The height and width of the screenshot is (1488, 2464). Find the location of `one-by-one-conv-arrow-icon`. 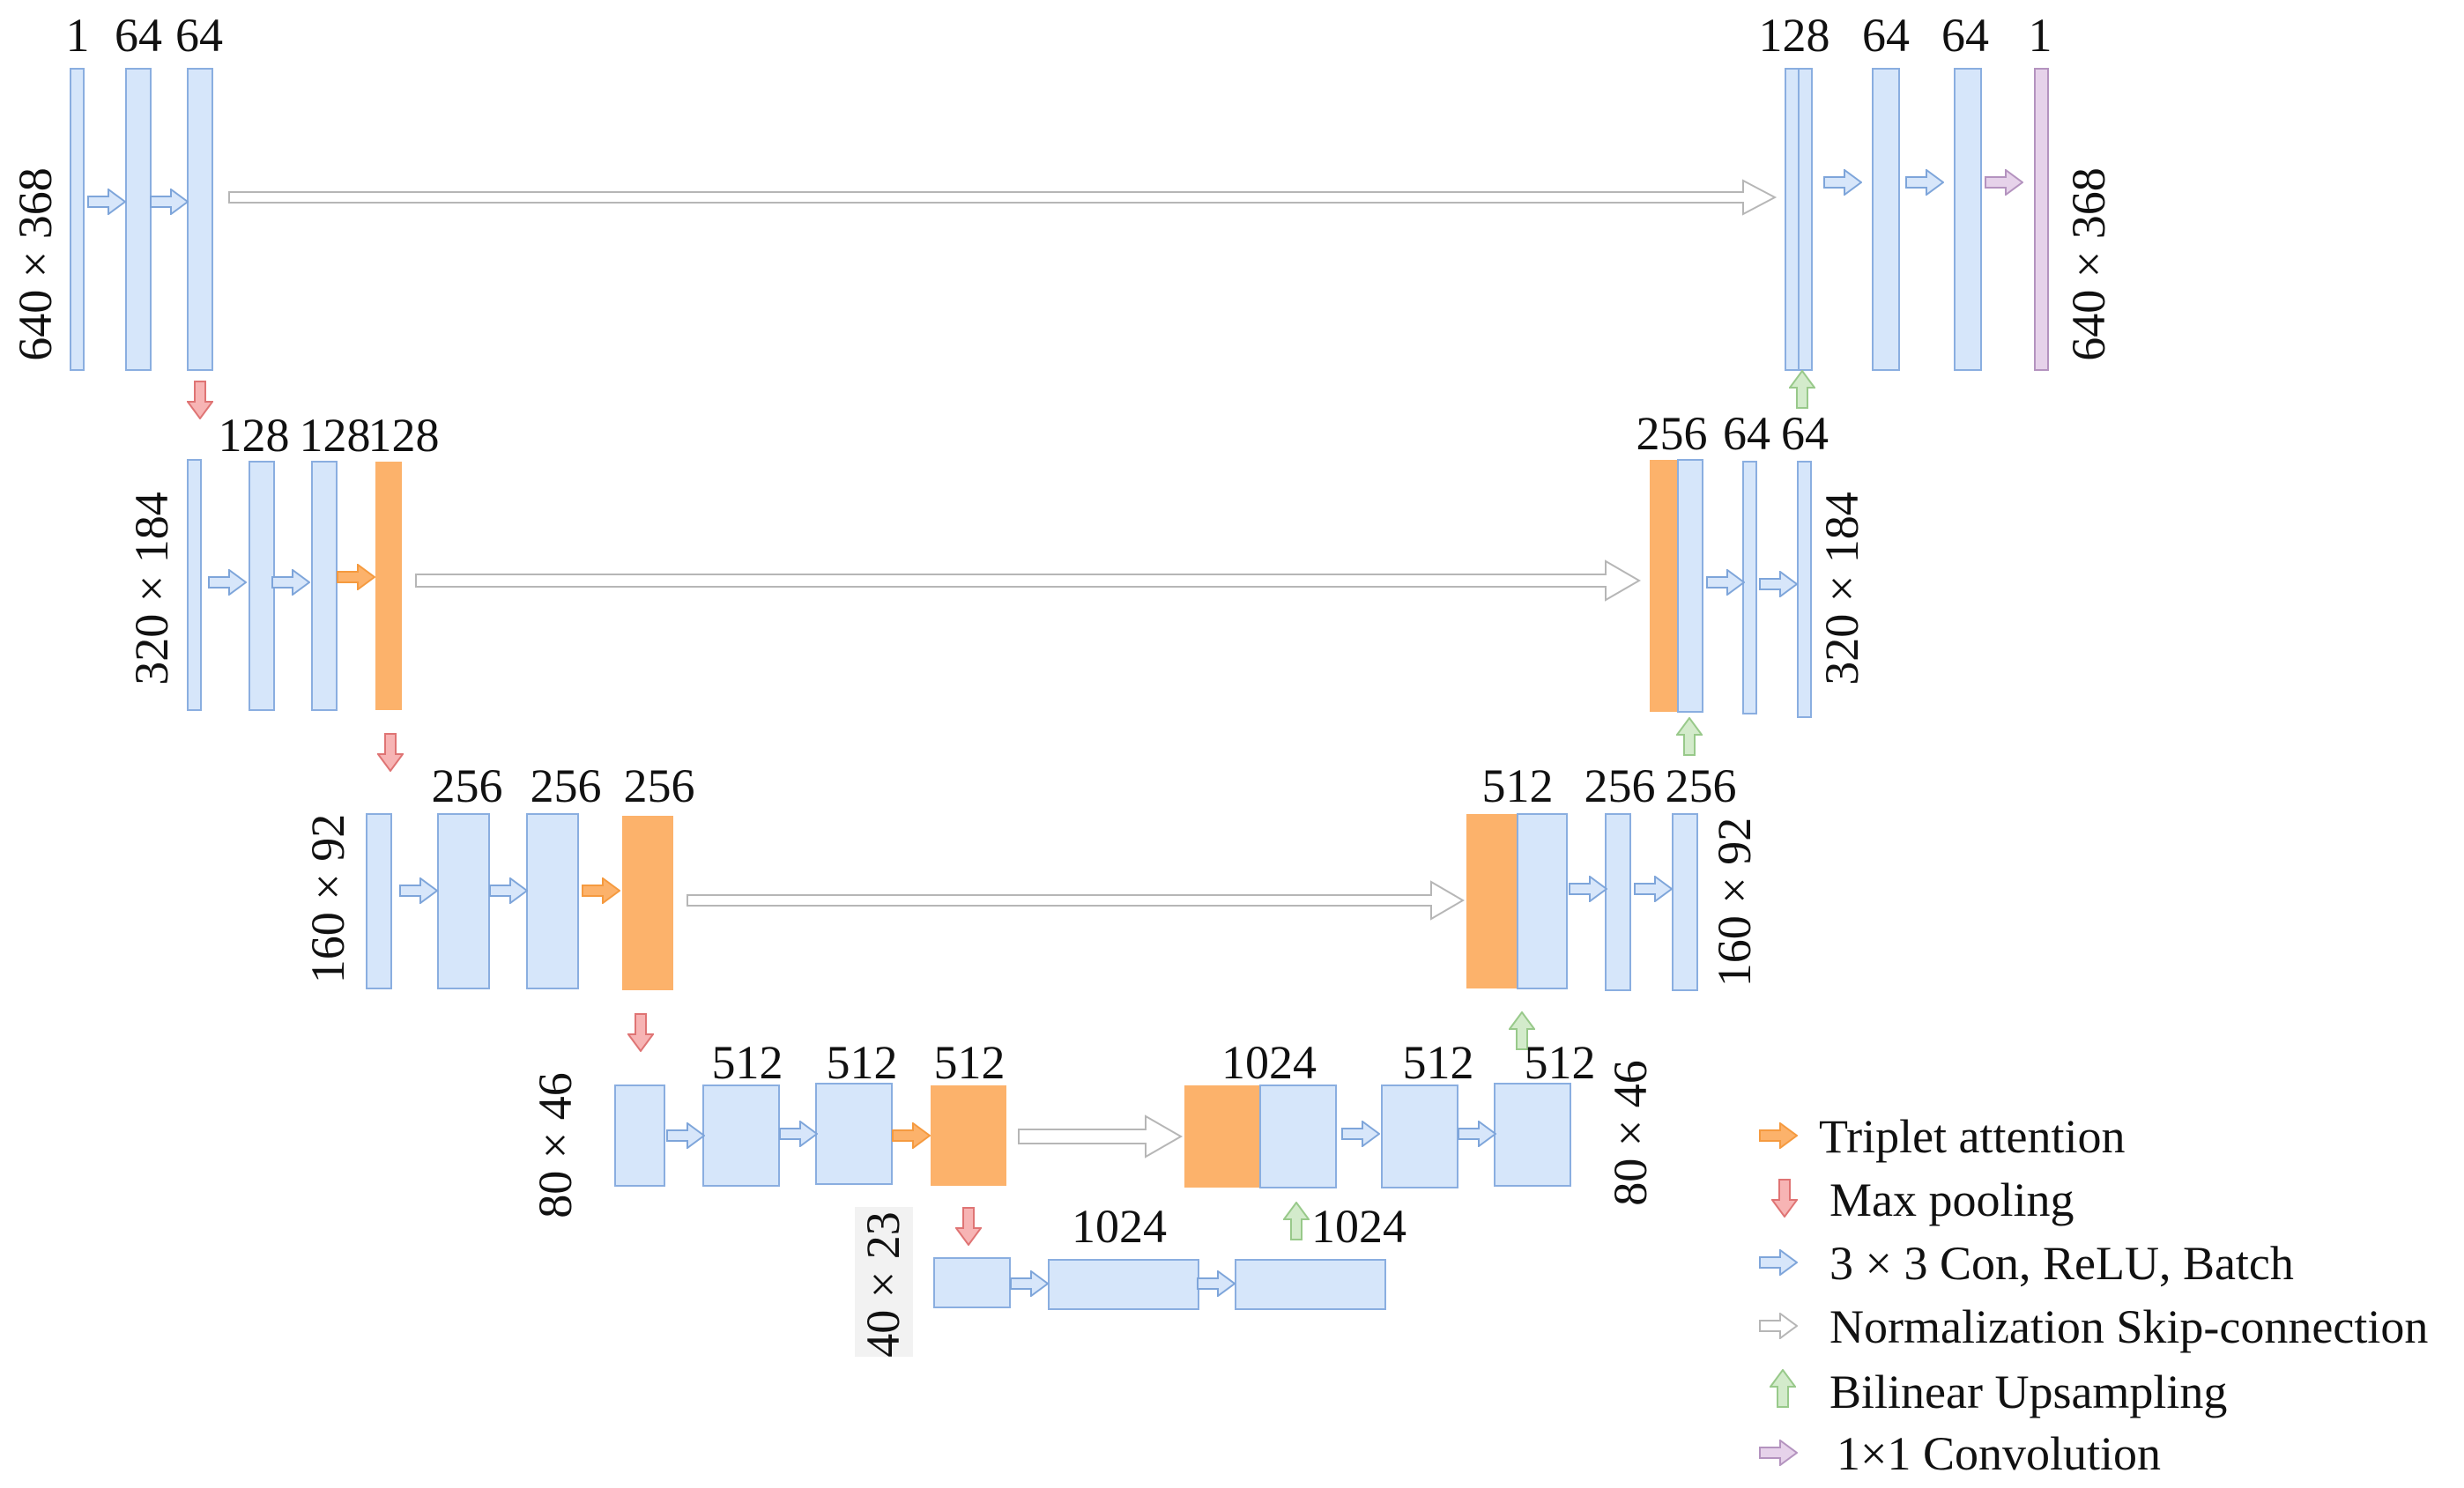

one-by-one-conv-arrow-icon is located at coordinates (1778, 1453).